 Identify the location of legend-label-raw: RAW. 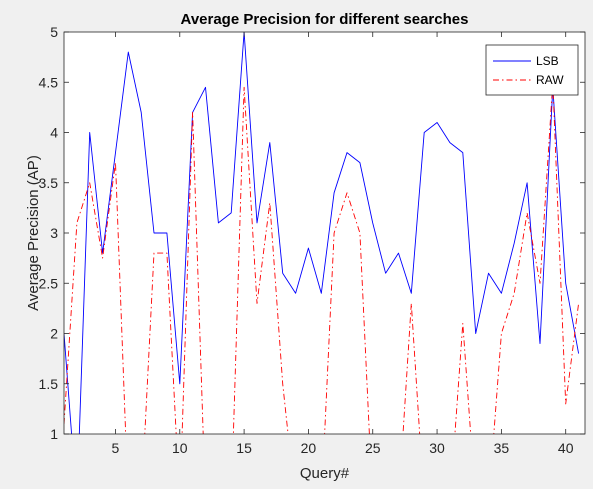
(550, 80).